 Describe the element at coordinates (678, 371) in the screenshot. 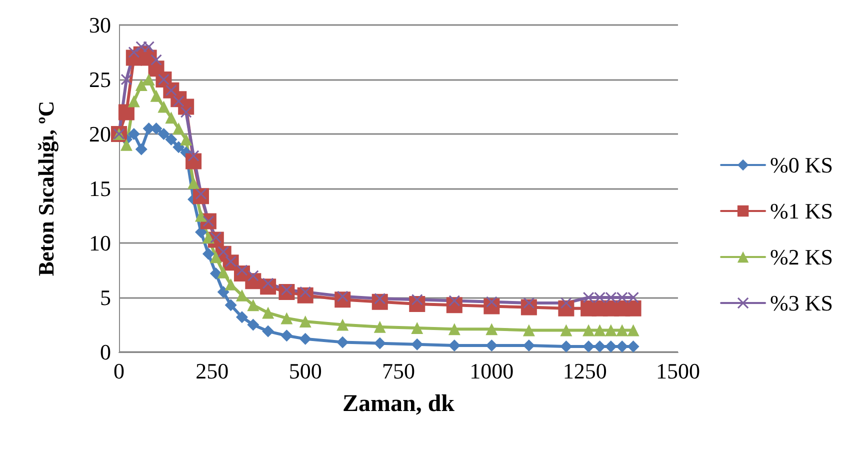

I see `x-tick-label: 1500` at that location.